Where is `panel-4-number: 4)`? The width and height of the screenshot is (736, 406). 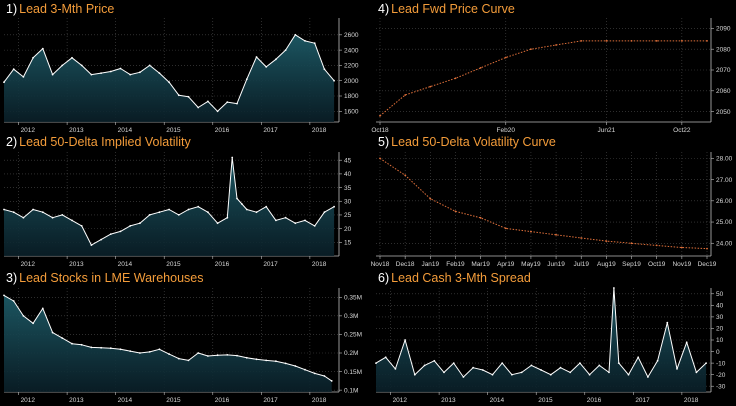 panel-4-number: 4) is located at coordinates (383, 9).